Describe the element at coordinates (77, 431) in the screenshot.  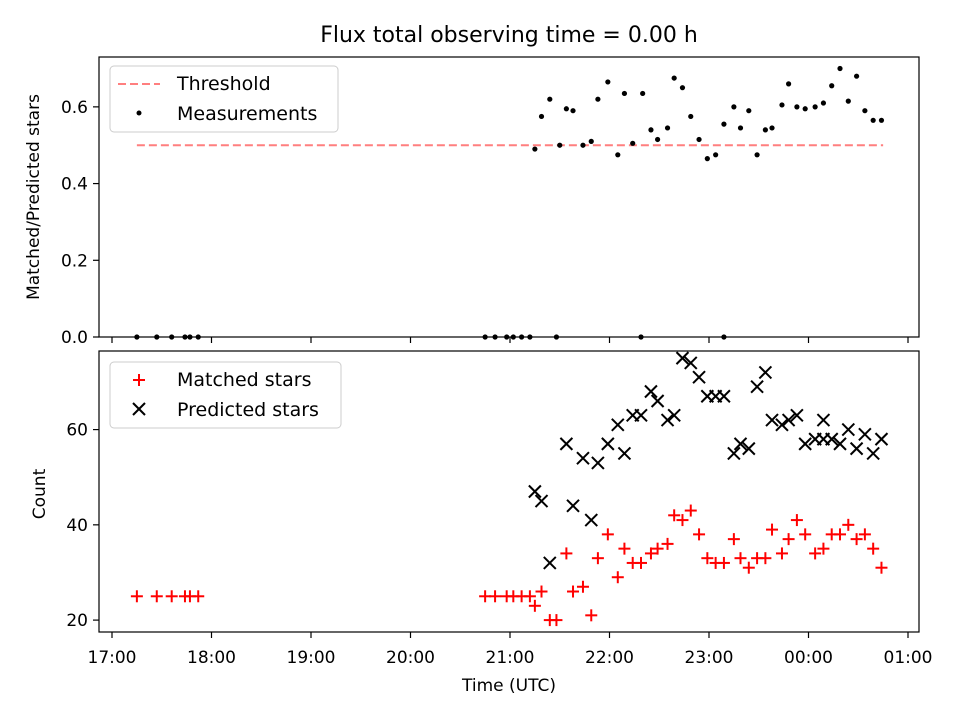
I see `bottom-y-tick-label: 60` at that location.